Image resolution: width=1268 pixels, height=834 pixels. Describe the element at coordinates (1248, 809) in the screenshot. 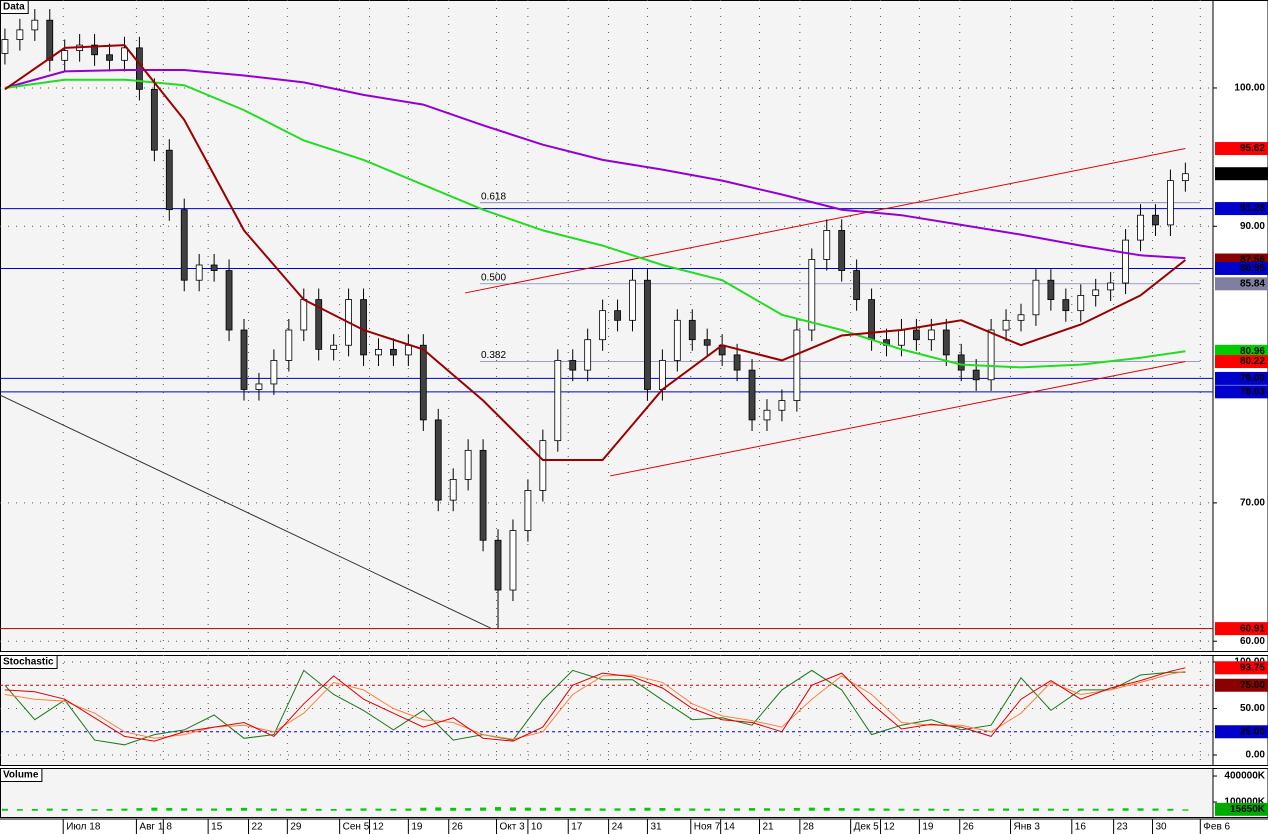

I see `price-marker-label: 15650K` at that location.